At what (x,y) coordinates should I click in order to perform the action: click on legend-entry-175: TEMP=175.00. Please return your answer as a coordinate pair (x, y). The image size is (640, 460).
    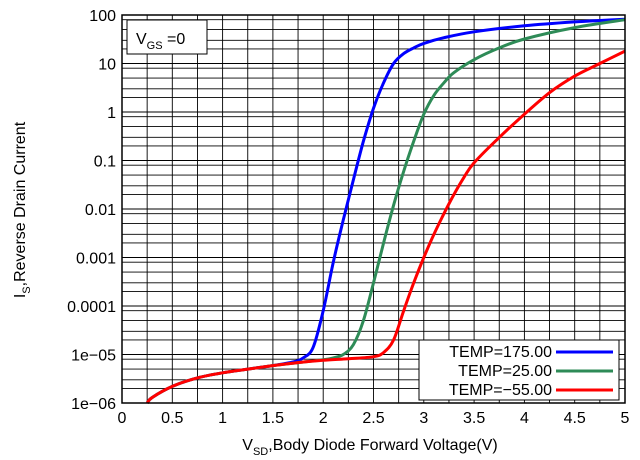
    Looking at the image, I should click on (531, 352).